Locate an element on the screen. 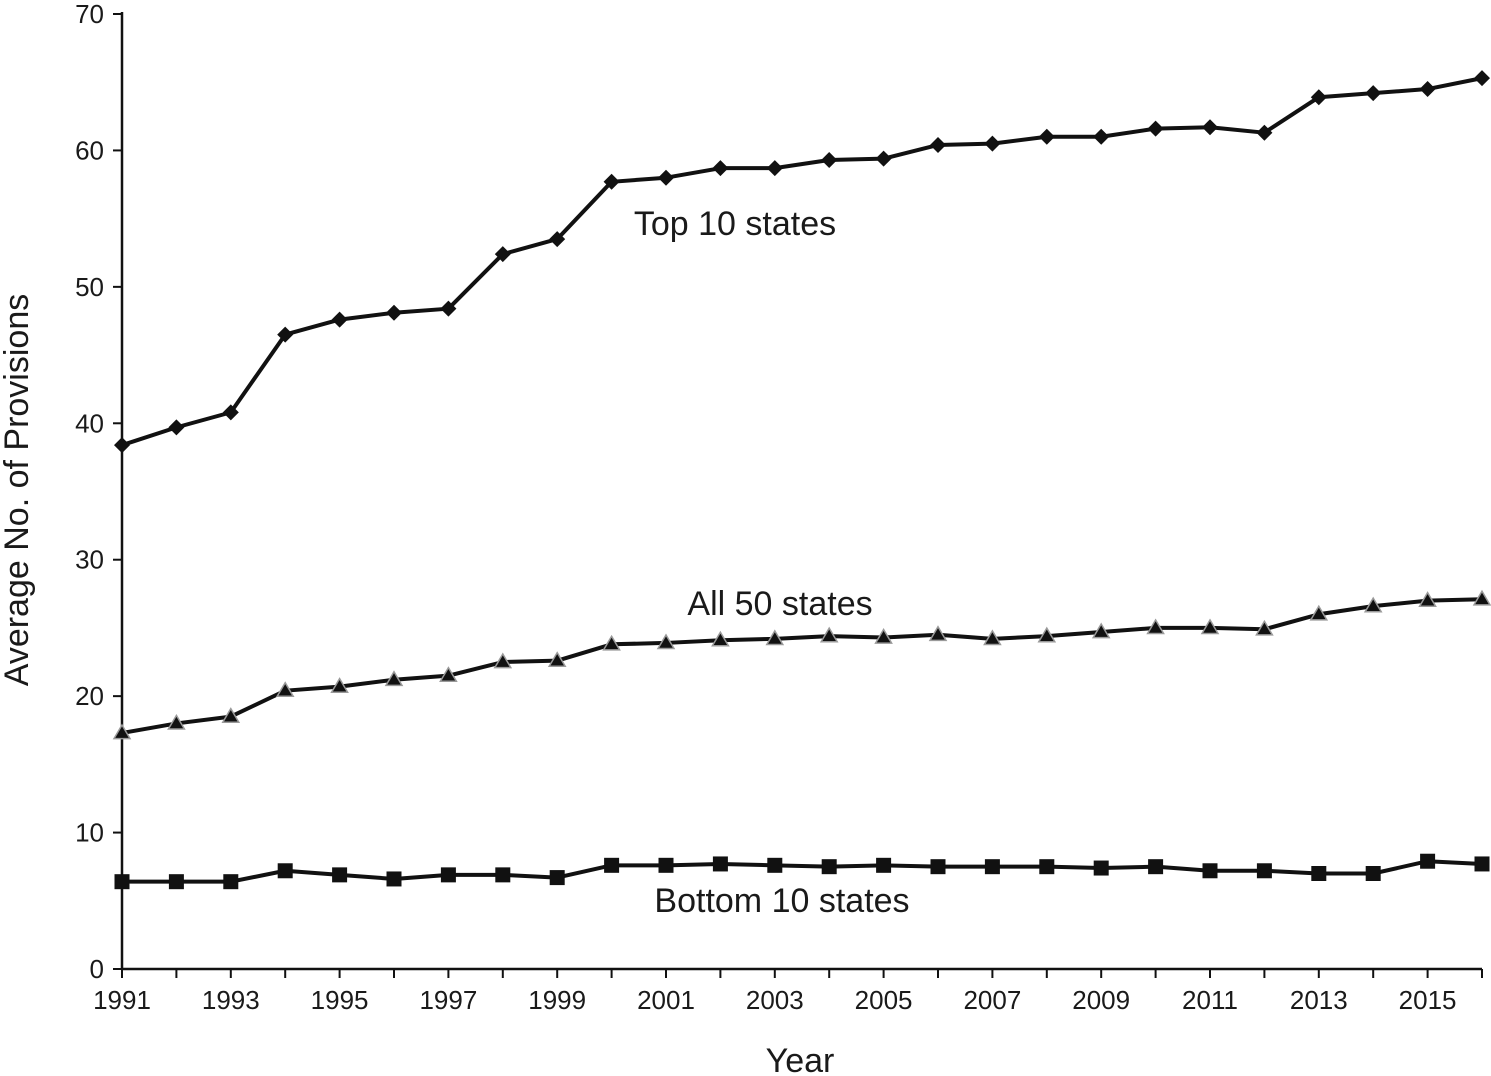 The width and height of the screenshot is (1491, 1076). x-tick-label: 2005 is located at coordinates (884, 1000).